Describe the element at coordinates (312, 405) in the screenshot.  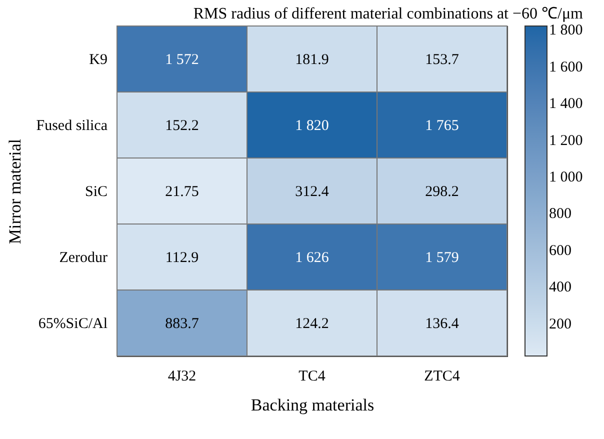
I see `x-axis-title: Backing materials` at that location.